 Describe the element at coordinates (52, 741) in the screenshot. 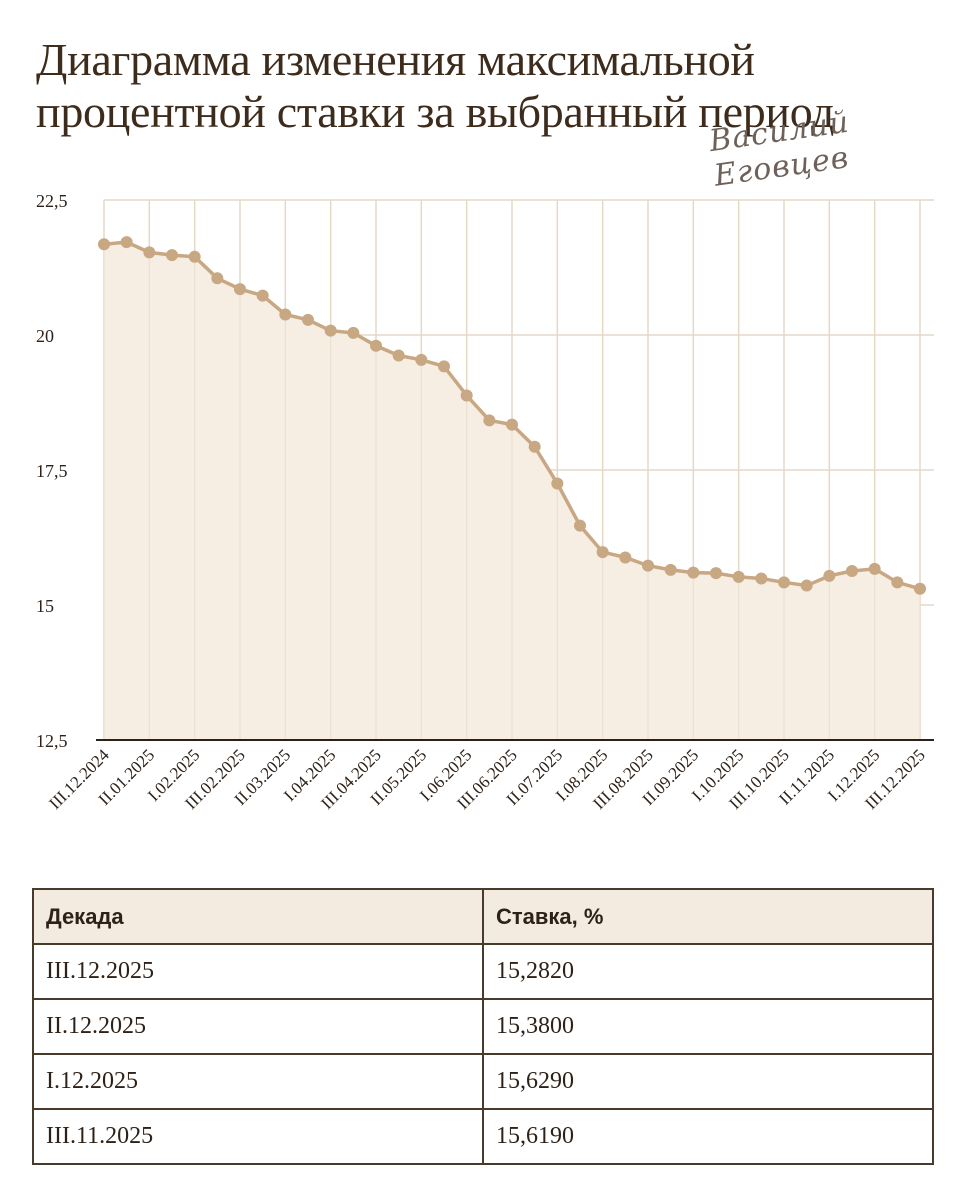

I see `y-tick-label: 12,5` at that location.